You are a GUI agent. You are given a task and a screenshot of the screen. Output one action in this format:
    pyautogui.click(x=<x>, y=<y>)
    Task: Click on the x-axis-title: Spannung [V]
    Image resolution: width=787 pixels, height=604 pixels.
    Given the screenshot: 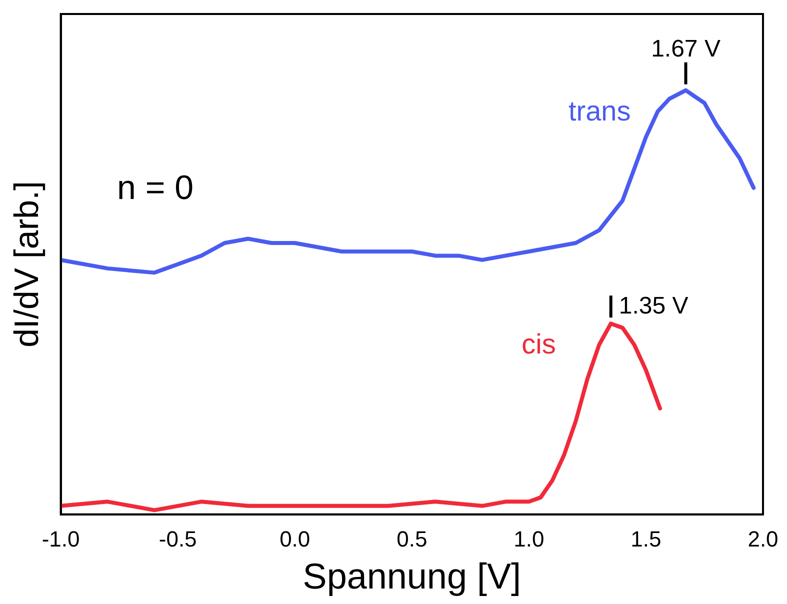 What is the action you would take?
    pyautogui.click(x=411, y=575)
    